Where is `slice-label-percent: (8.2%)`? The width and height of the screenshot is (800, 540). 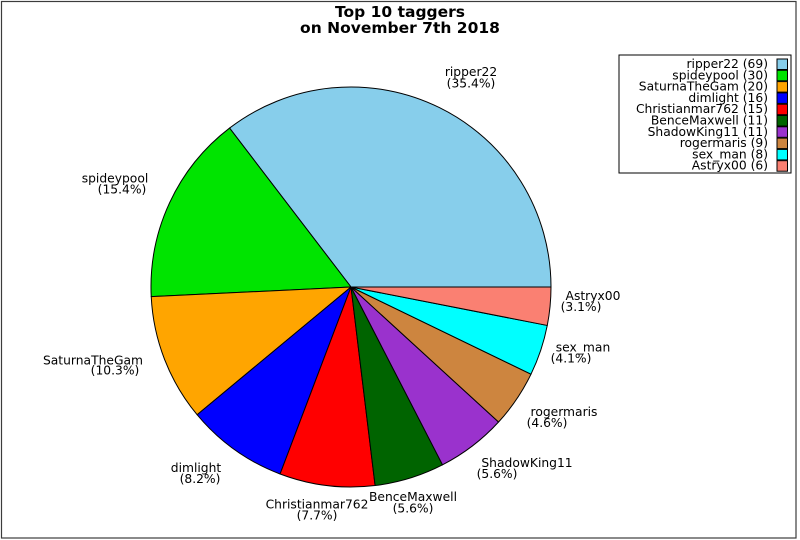
slice-label-percent: (8.2%) is located at coordinates (200, 479).